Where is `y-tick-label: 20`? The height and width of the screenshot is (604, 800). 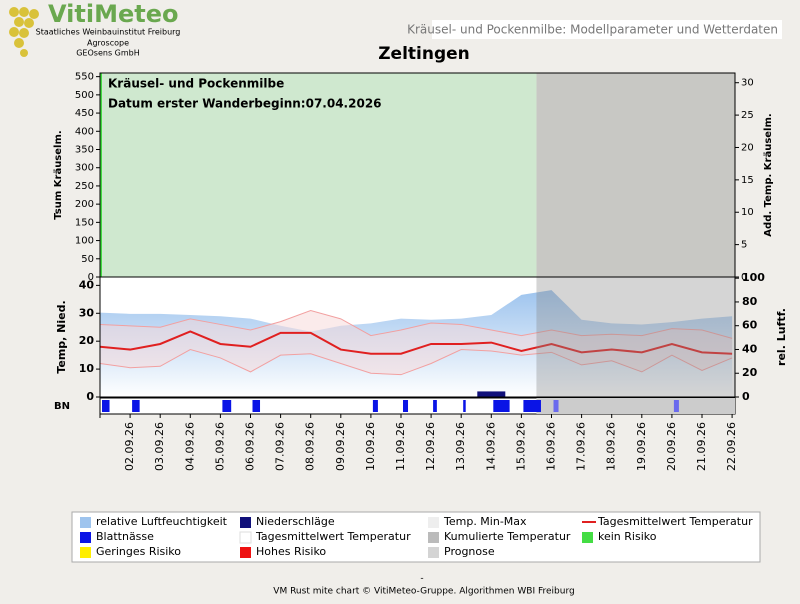
y-tick-label: 20 is located at coordinates (87, 340).